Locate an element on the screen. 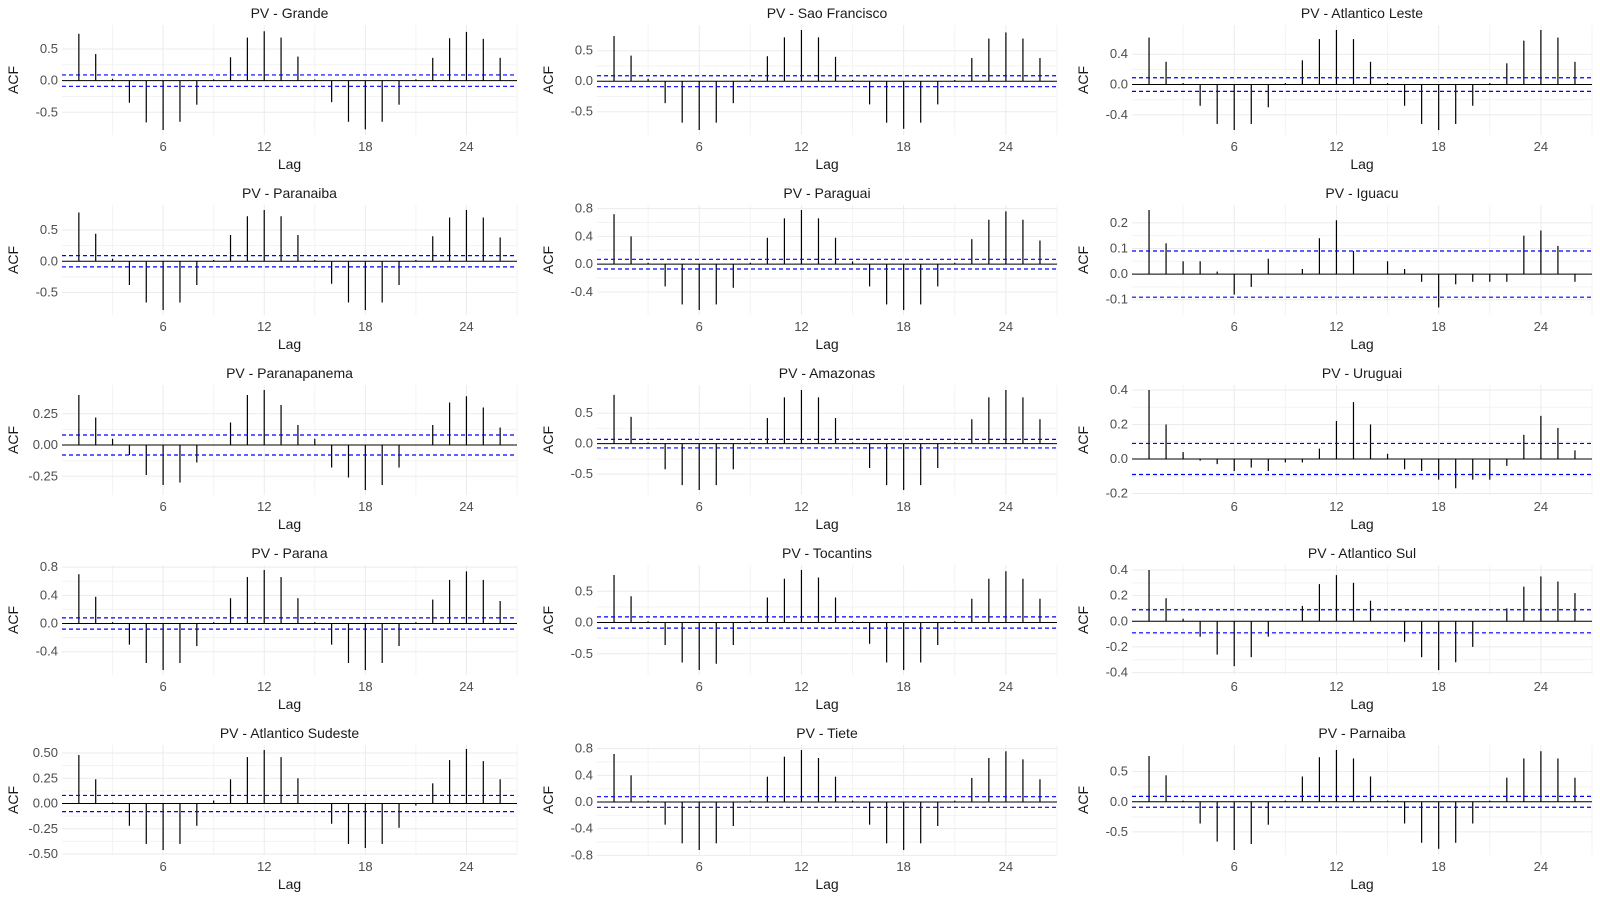 The height and width of the screenshot is (900, 1600). panel-title: PV - Tiete is located at coordinates (827, 733).